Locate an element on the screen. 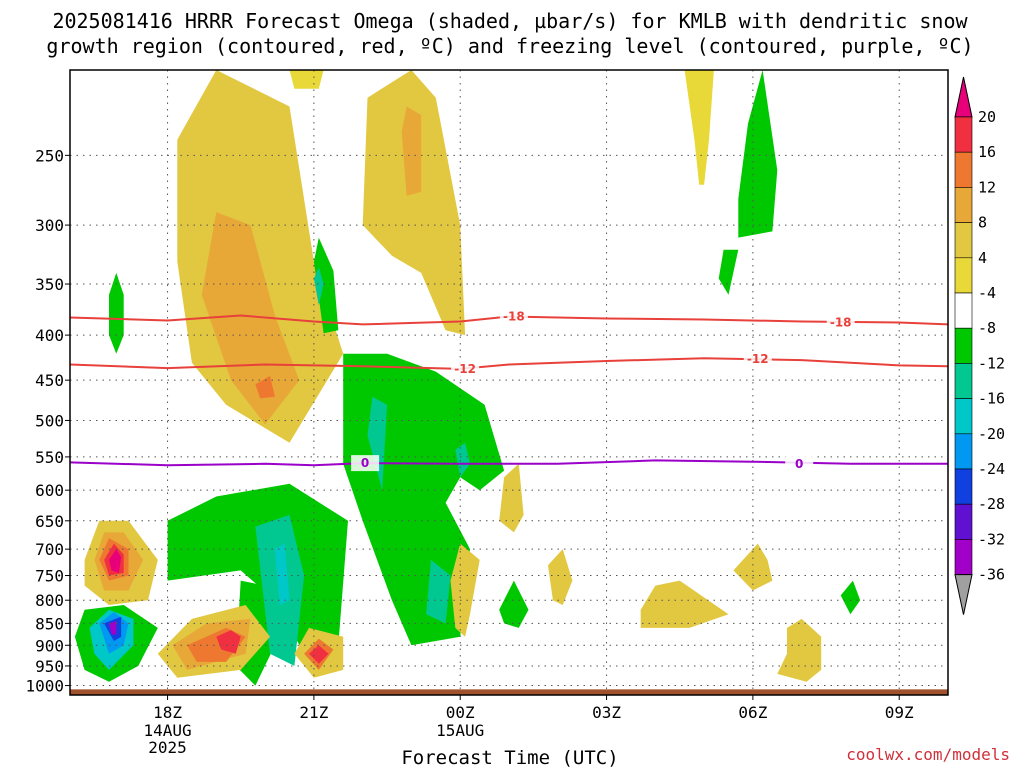 This screenshot has height=768, width=1024. colorbar-label-3: 8 is located at coordinates (982, 223).